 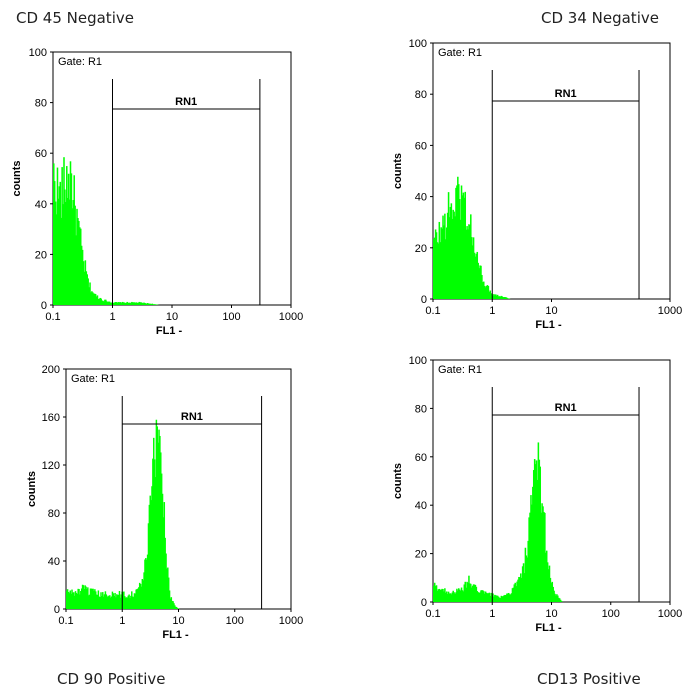 I want to click on plot-frame, so click(x=172, y=178).